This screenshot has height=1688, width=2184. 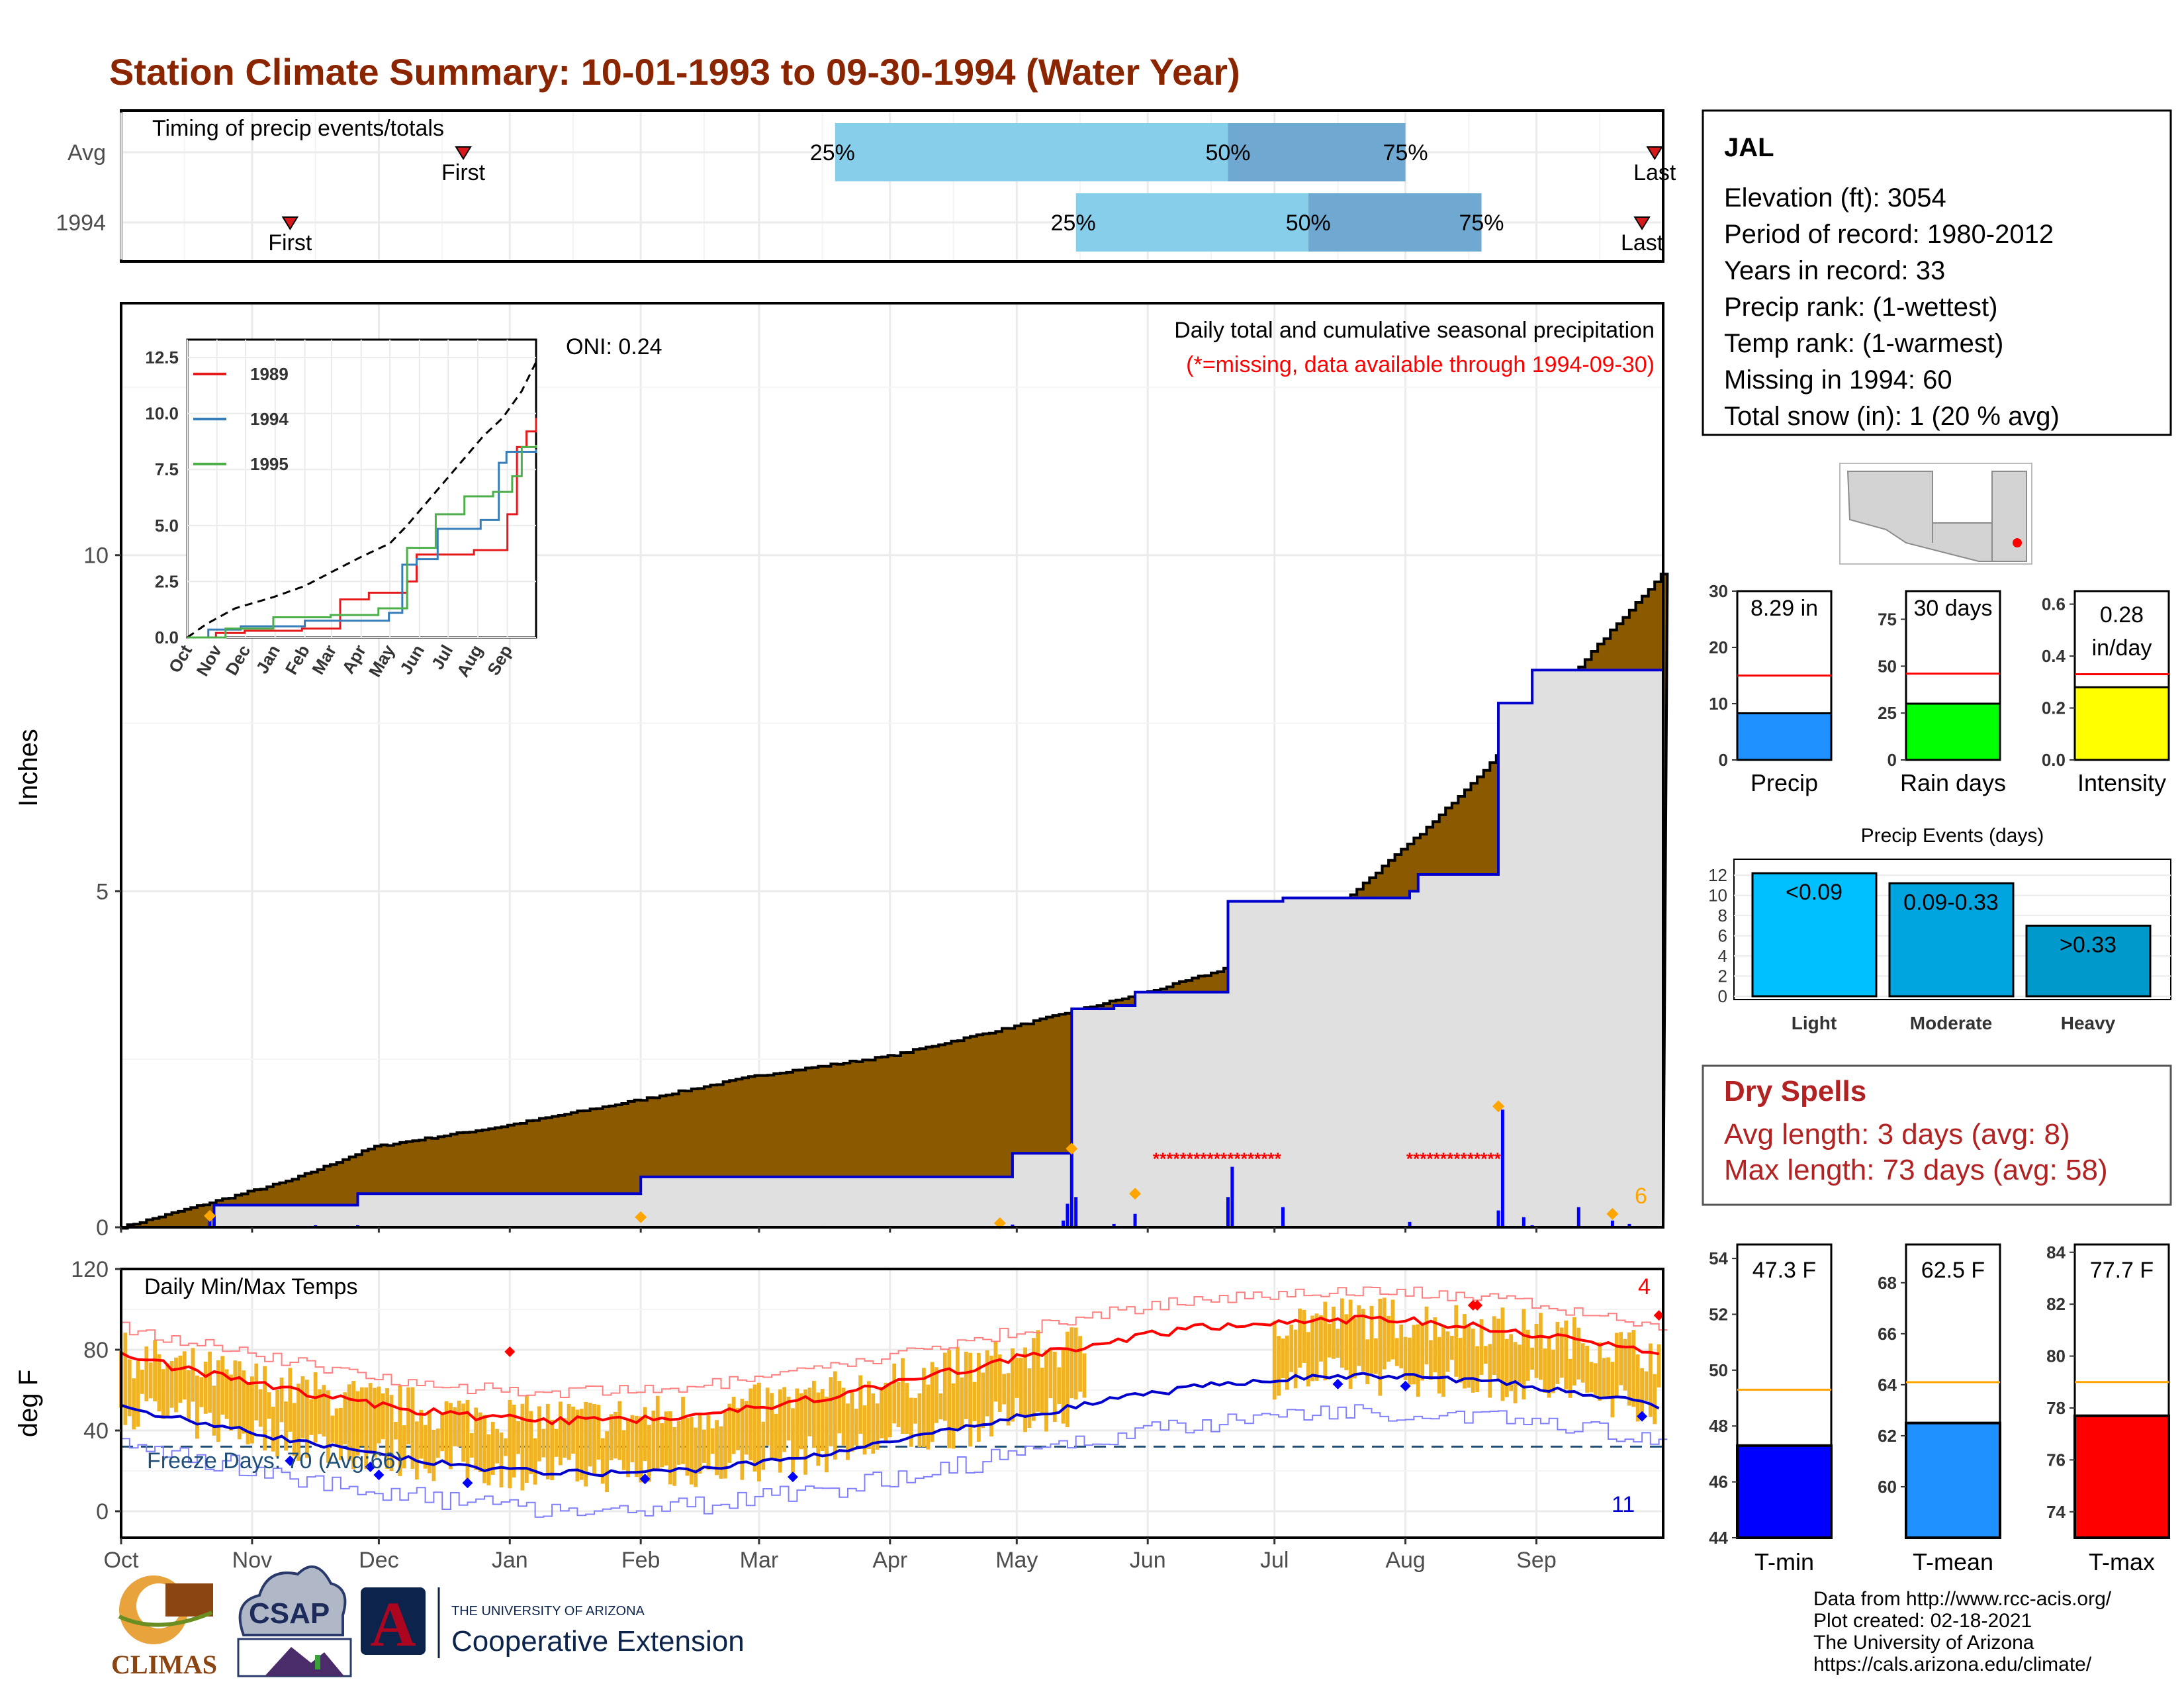 I want to click on temp-gauge-tick-label-1-3: 66, so click(x=1888, y=1334).